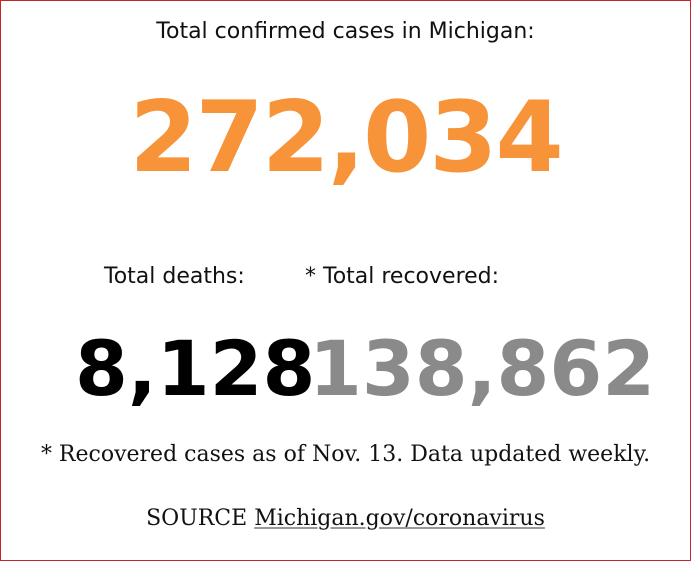  Describe the element at coordinates (402, 276) in the screenshot. I see `recovered-label: * Total recovered:` at that location.